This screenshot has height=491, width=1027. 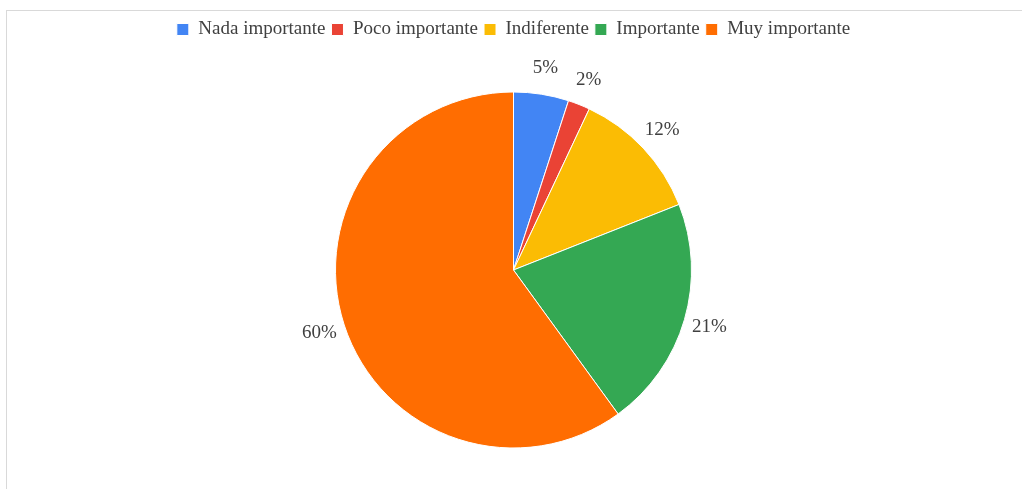 What do you see at coordinates (545, 67) in the screenshot?
I see `data-label: 5%` at bounding box center [545, 67].